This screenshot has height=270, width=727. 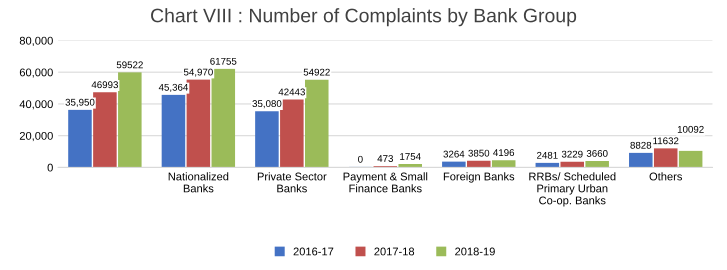 I want to click on data-label: 10092, so click(x=691, y=129).